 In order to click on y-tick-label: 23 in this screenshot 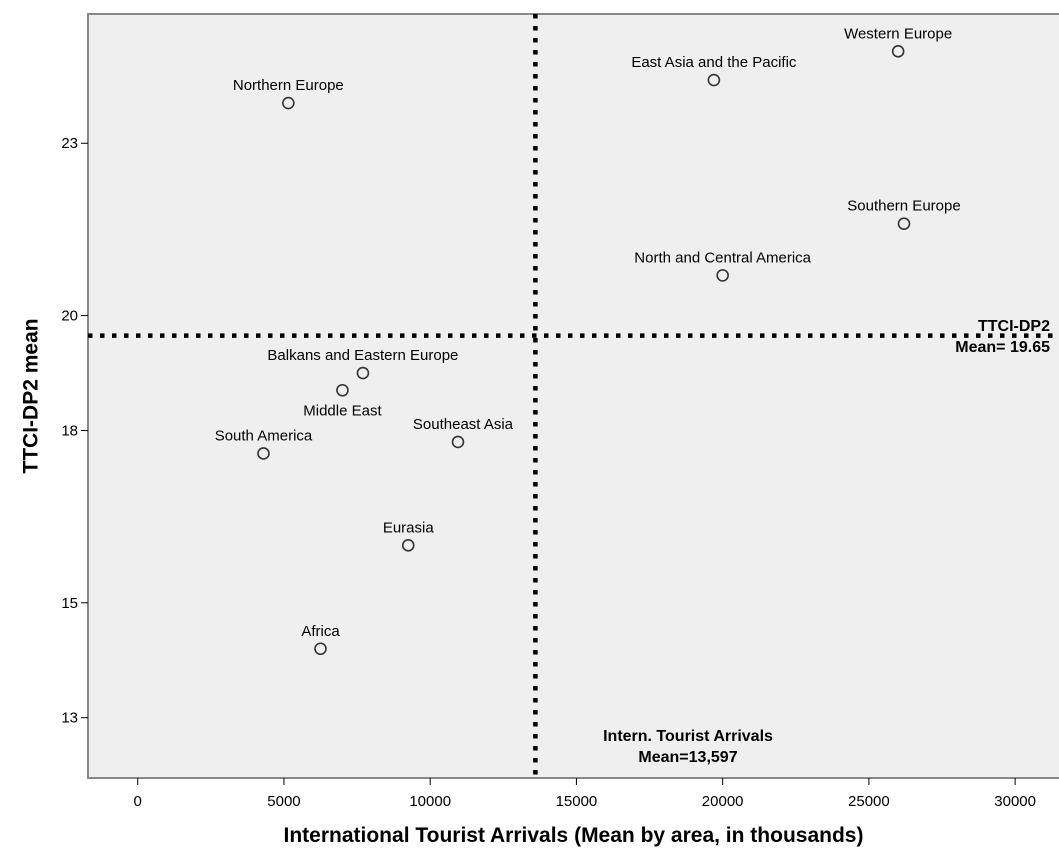, I will do `click(69, 143)`.